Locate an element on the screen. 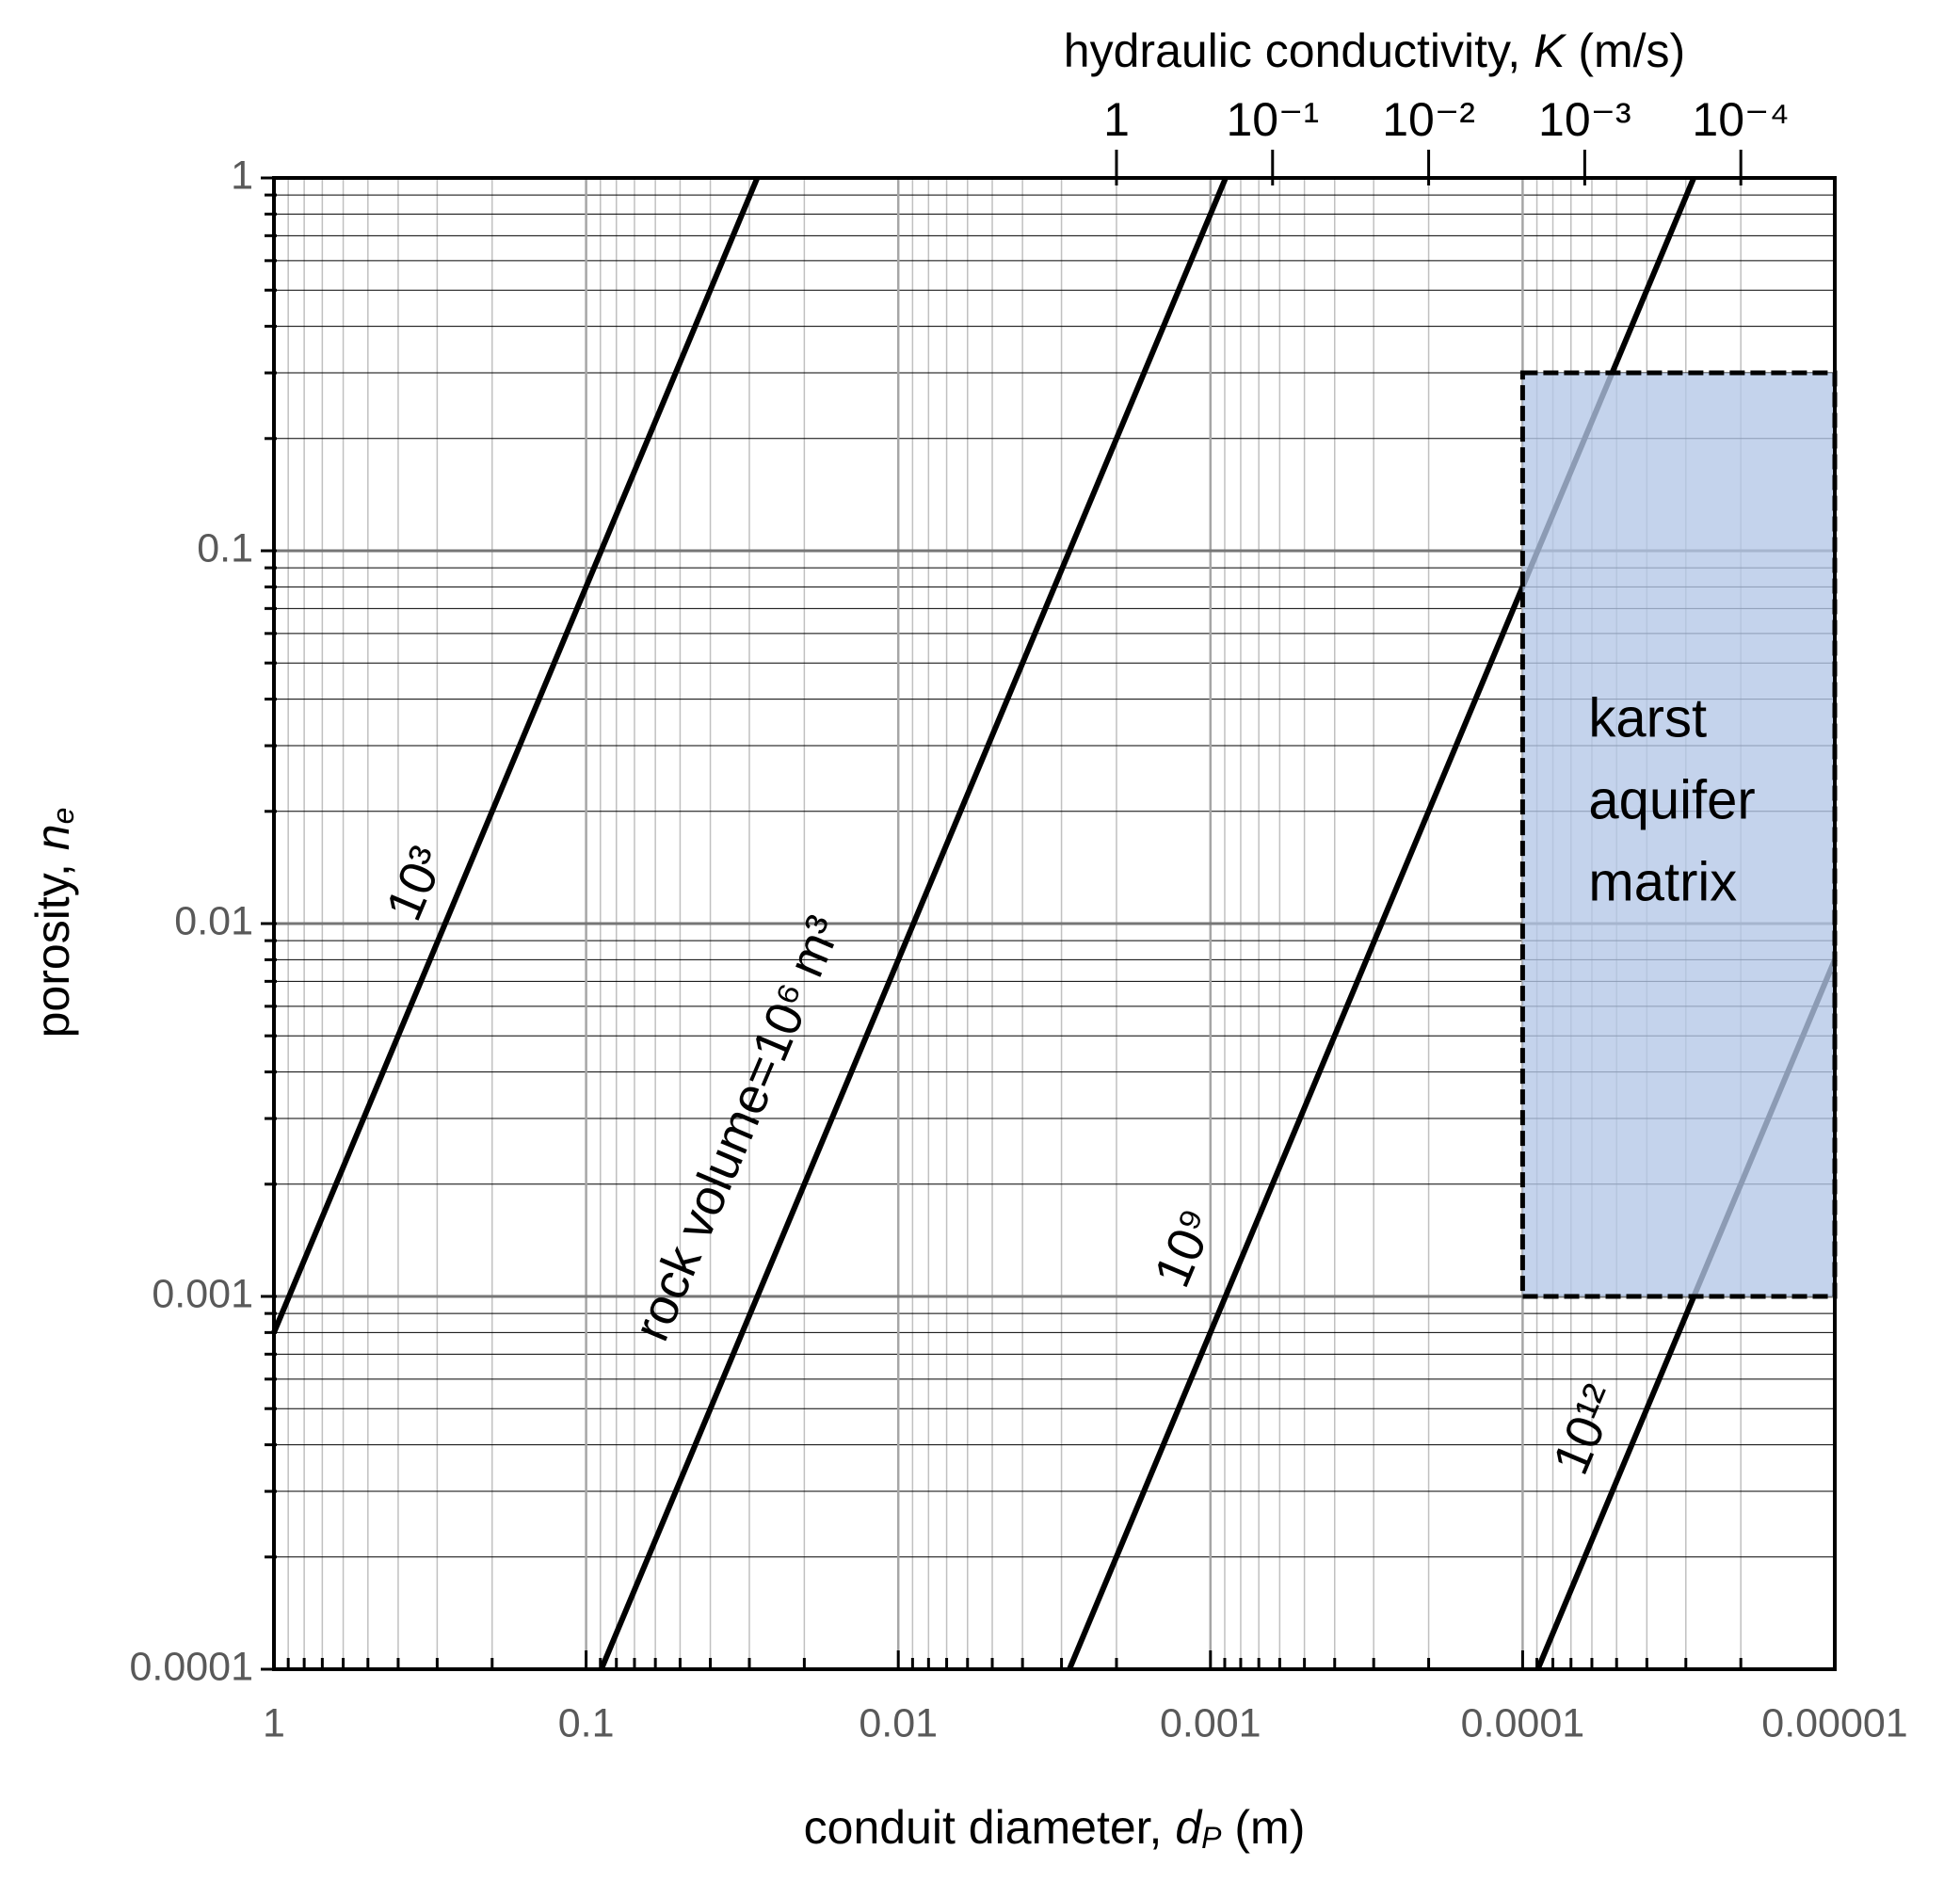 The width and height of the screenshot is (1960, 1882). x-tick-label: 0.01 is located at coordinates (899, 1722).